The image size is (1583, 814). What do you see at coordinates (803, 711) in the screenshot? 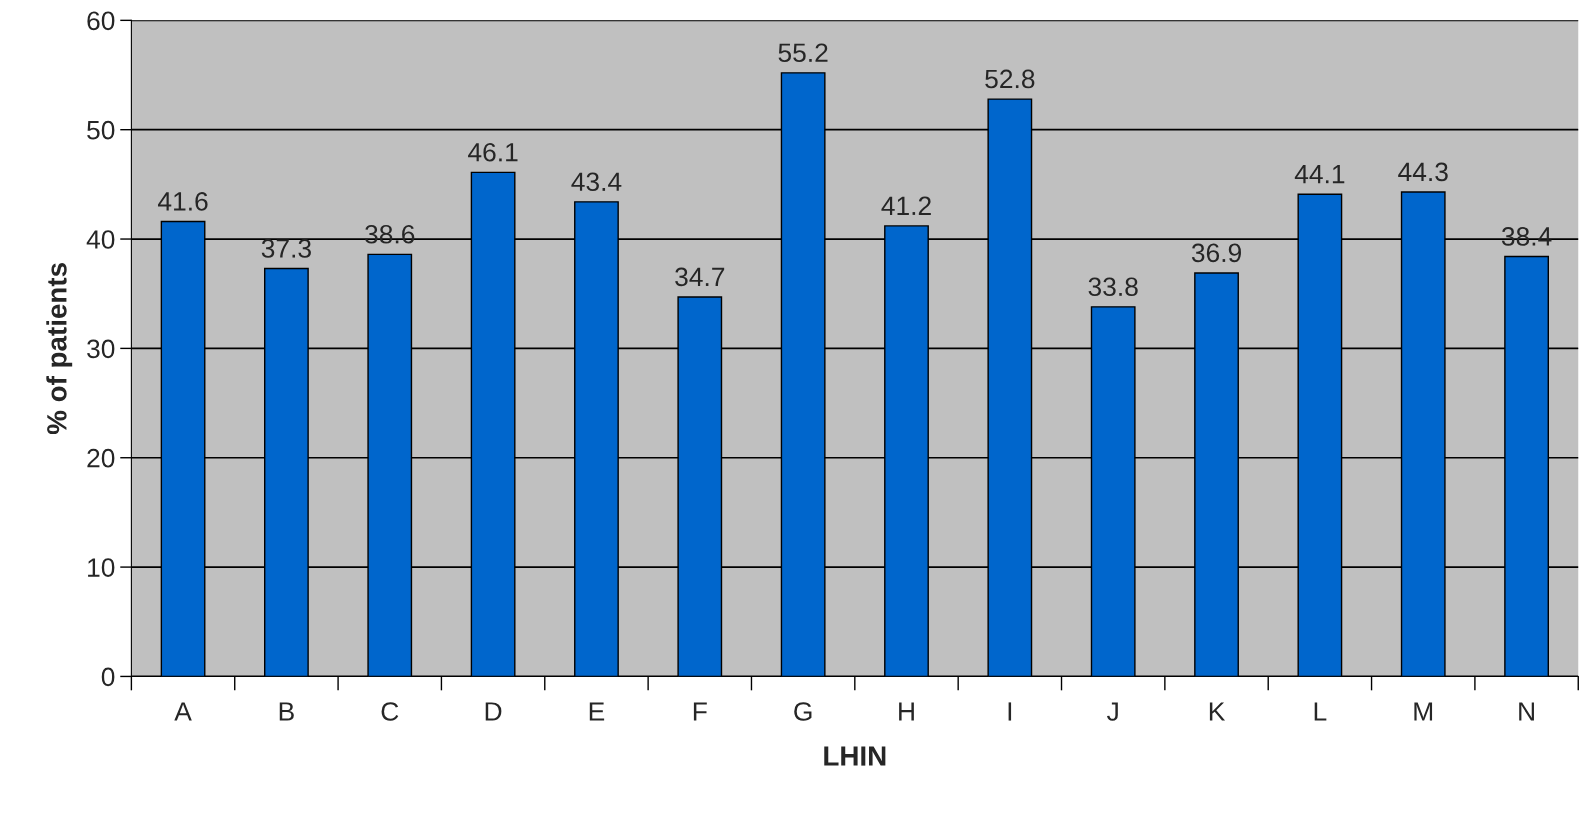
I see `x-tick-label: G` at bounding box center [803, 711].